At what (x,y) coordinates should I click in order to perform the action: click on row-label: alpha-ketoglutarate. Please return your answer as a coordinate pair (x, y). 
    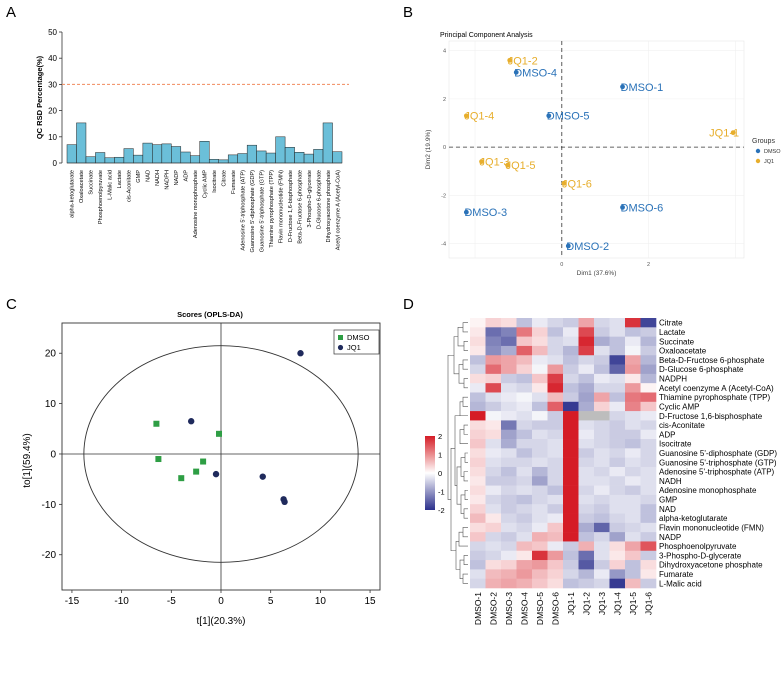
    Looking at the image, I should click on (693, 518).